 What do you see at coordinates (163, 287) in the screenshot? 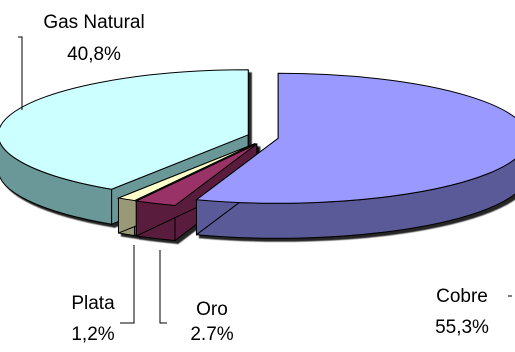
I see `leader-line-oro` at bounding box center [163, 287].